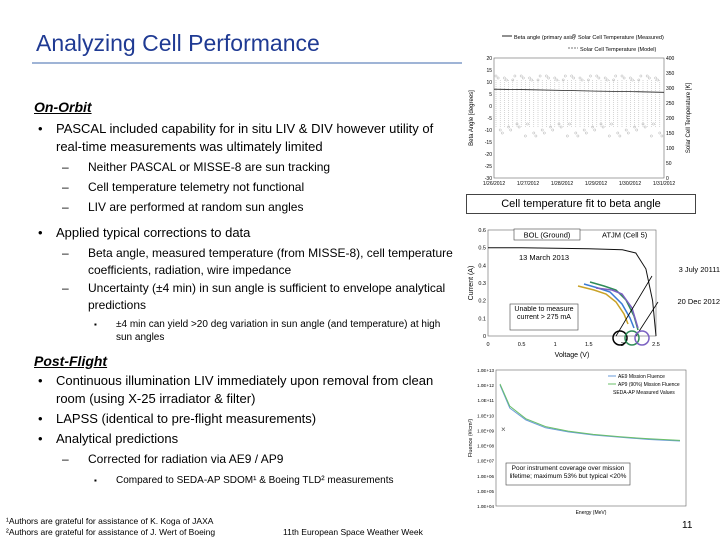 This screenshot has width=720, height=540. I want to click on temperature-scatter, so click(579, 106).